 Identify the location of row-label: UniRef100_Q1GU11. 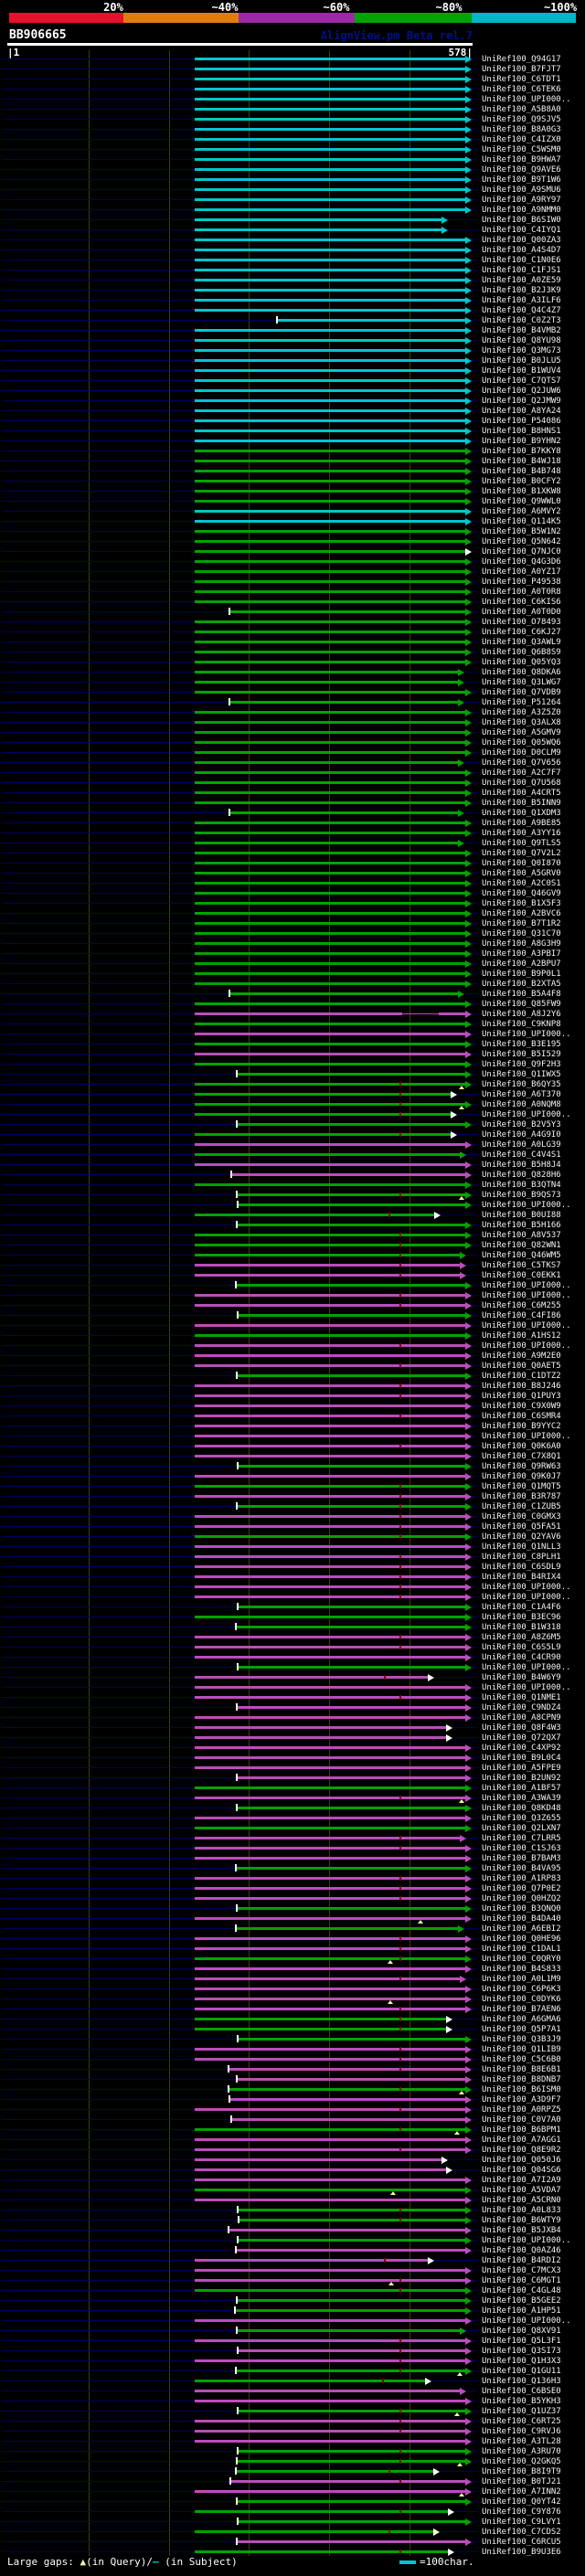
(521, 2371).